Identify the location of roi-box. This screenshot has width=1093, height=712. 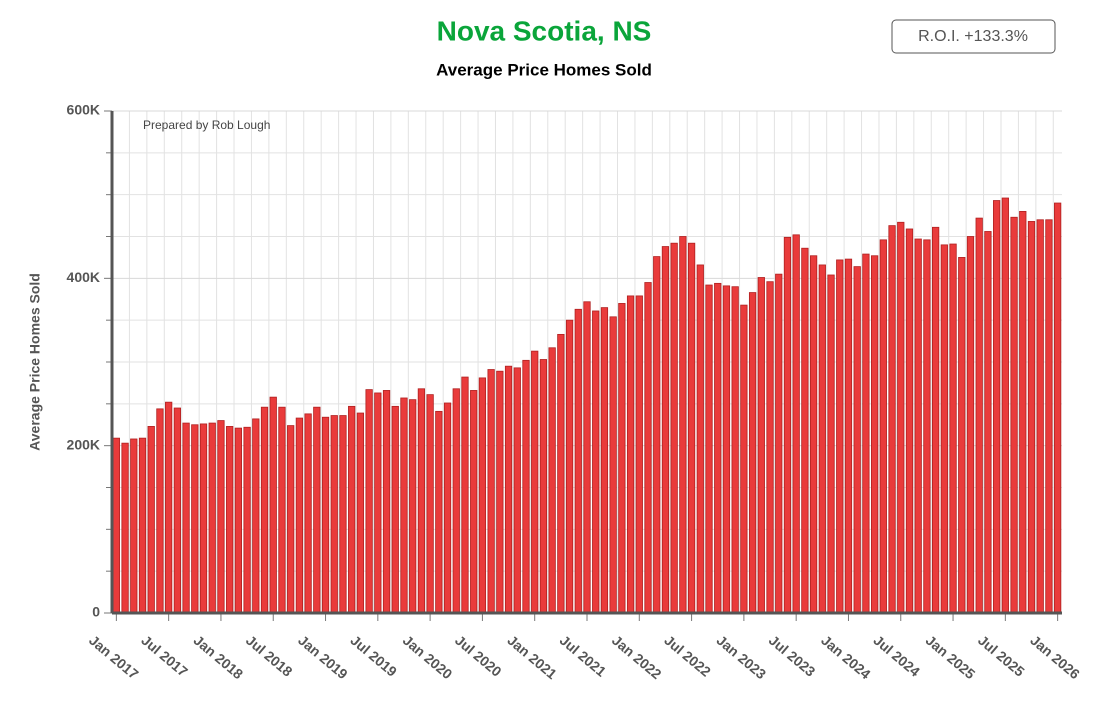
(973, 36).